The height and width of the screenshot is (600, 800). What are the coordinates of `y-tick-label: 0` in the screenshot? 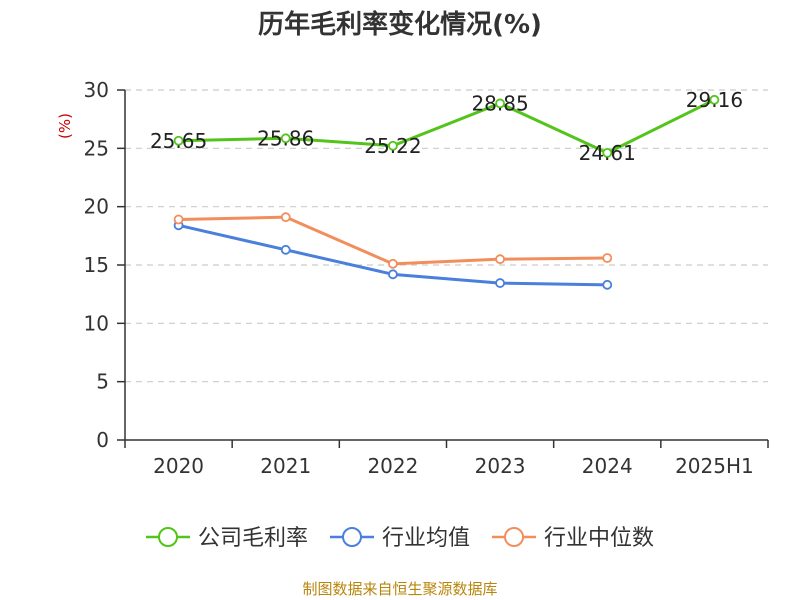 It's located at (102, 440).